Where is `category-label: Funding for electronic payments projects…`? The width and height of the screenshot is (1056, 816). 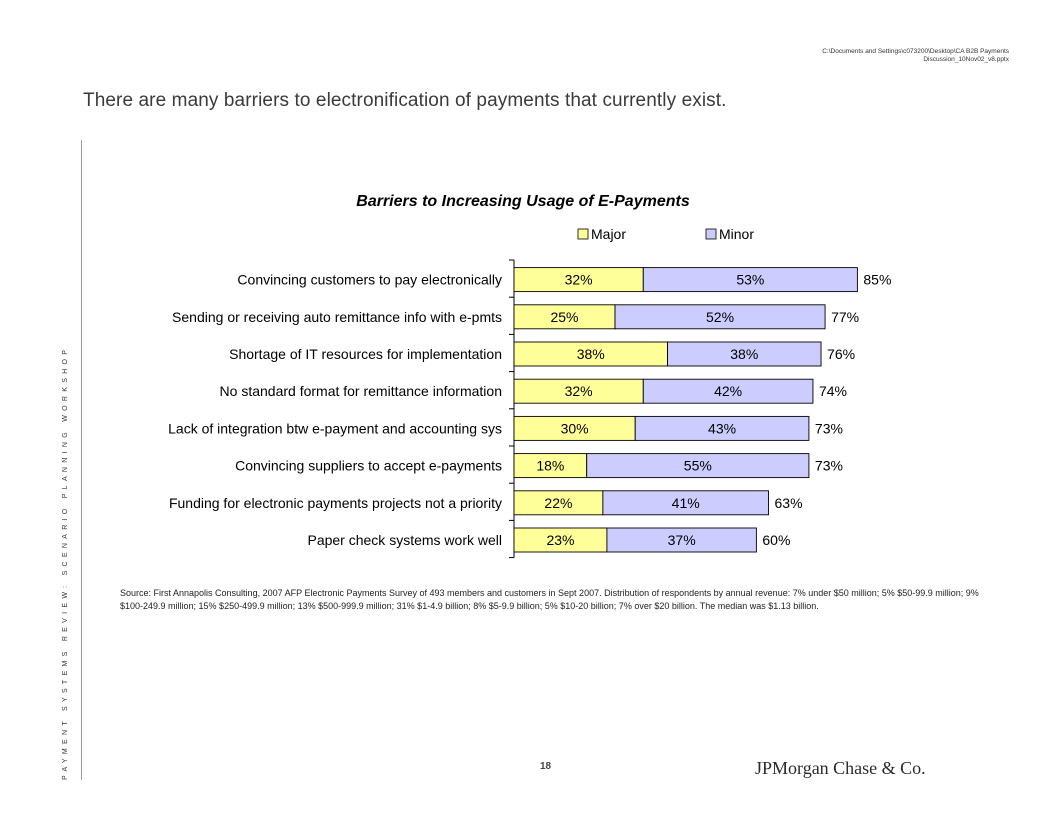
category-label: Funding for electronic payments projects… is located at coordinates (335, 503).